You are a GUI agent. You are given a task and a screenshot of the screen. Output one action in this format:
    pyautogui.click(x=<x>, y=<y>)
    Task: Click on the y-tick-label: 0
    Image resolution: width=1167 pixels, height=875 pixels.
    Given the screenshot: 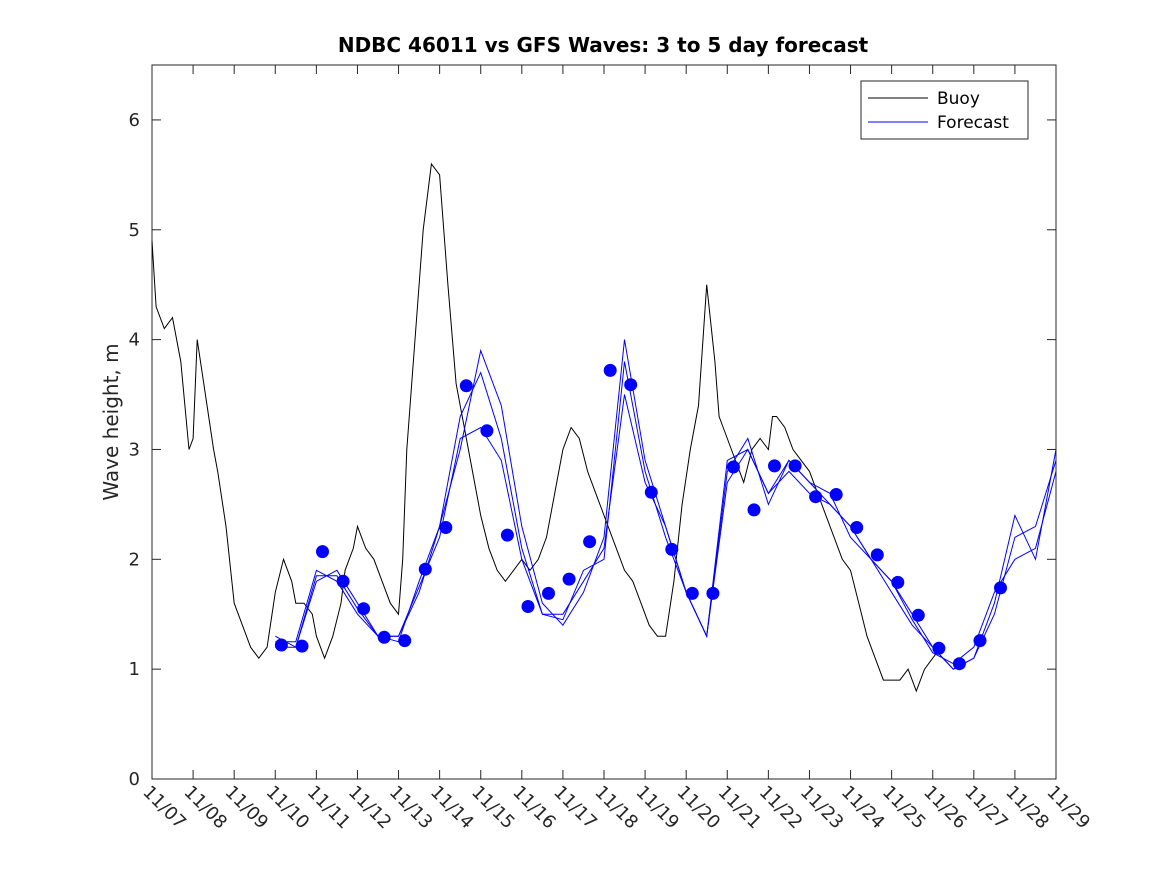 What is the action you would take?
    pyautogui.click(x=134, y=779)
    